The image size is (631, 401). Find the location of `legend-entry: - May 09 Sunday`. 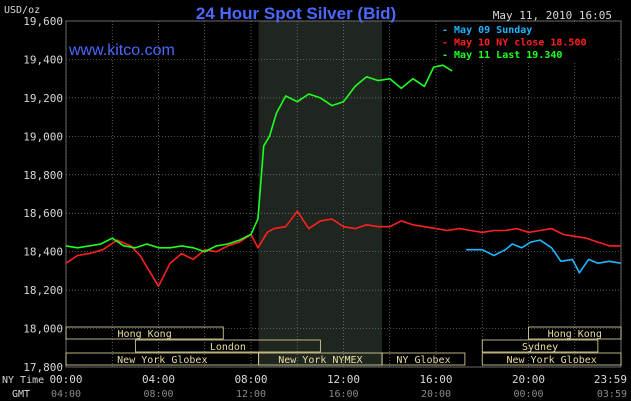

legend-entry: - May 09 Sunday is located at coordinates (487, 30).